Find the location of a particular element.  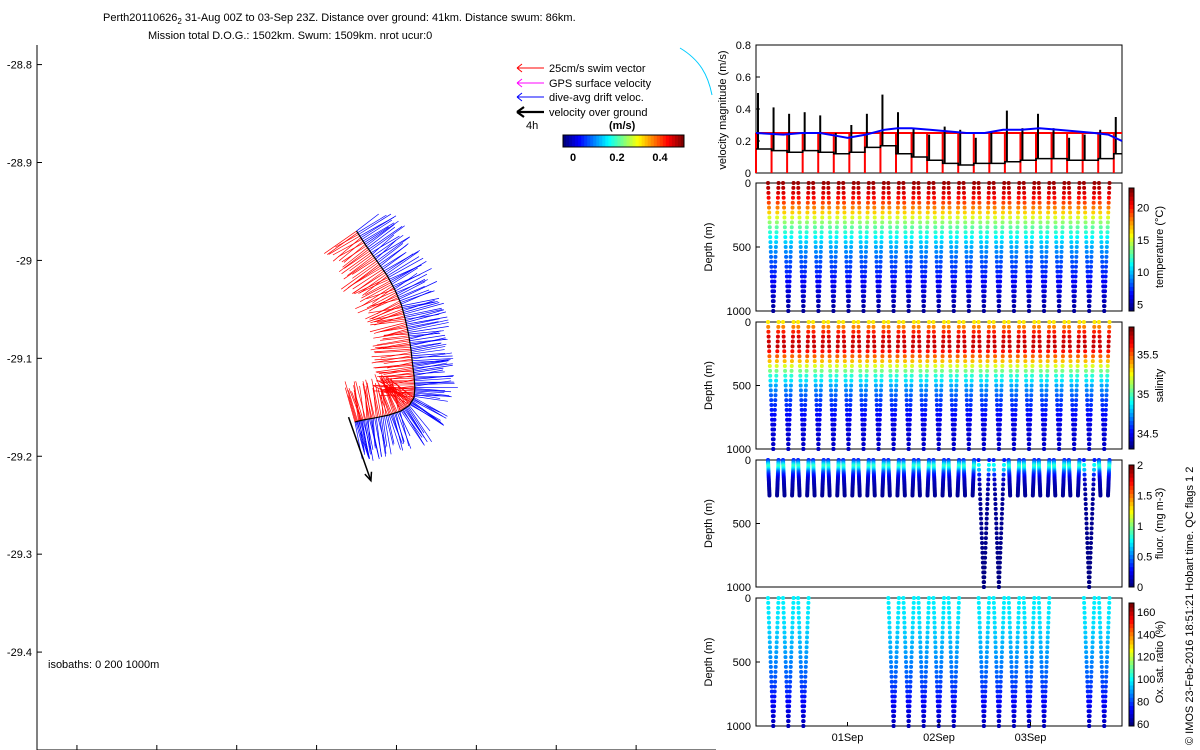

colorbar-title: (m/s) is located at coordinates (622, 126).